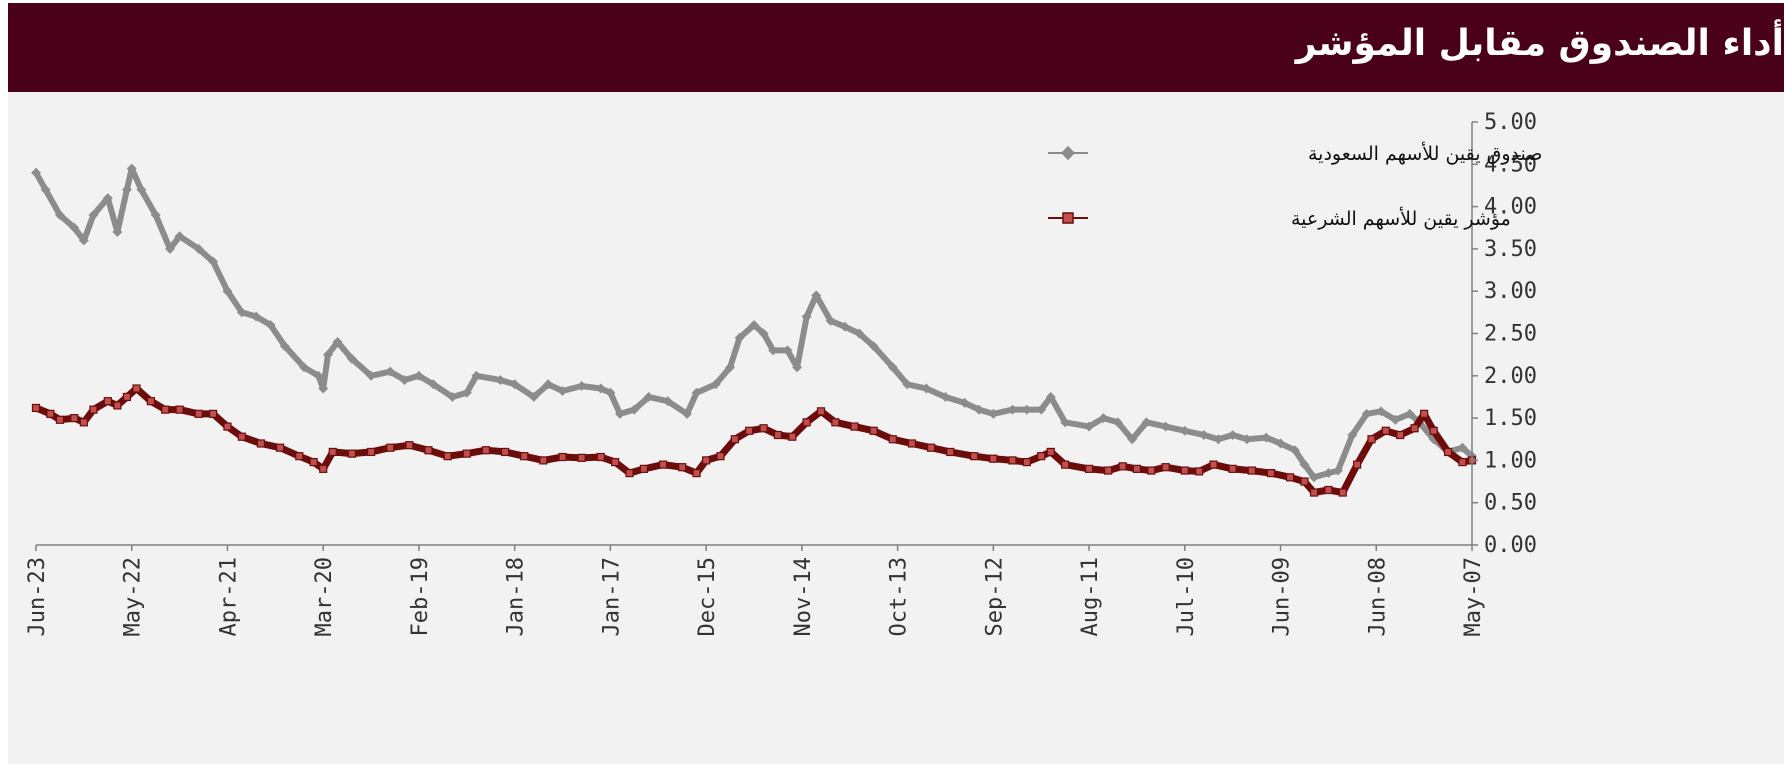 The width and height of the screenshot is (1784, 764). What do you see at coordinates (1510, 207) in the screenshot?
I see `y-tick-label: 4.00` at bounding box center [1510, 207].